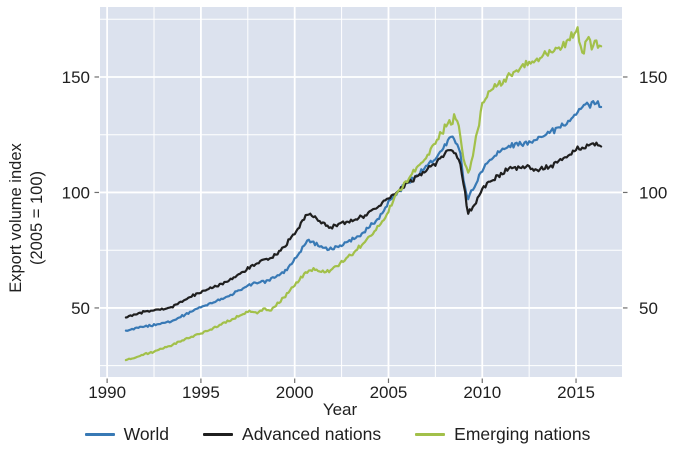 This screenshot has height=455, width=675. I want to click on legend: World Advanced nations Emerging nations, so click(337, 434).